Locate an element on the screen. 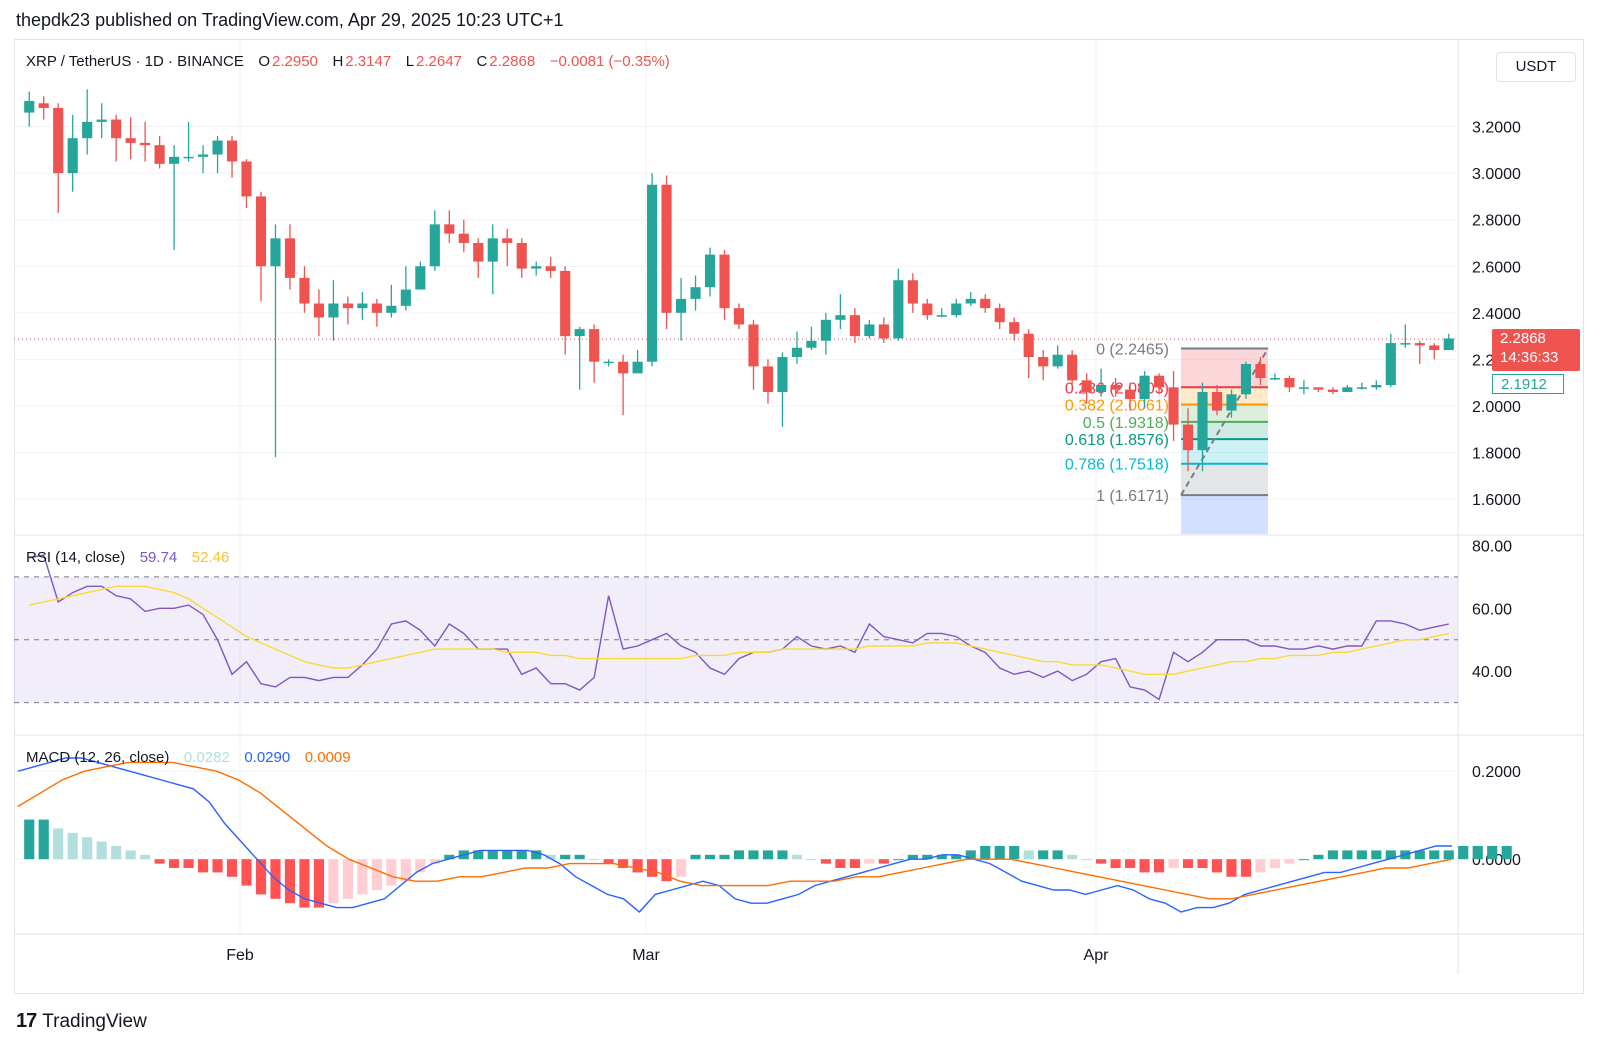 The width and height of the screenshot is (1600, 1045). symbol-name: XRP / TetherUS · 1D · BINANCE is located at coordinates (135, 61).